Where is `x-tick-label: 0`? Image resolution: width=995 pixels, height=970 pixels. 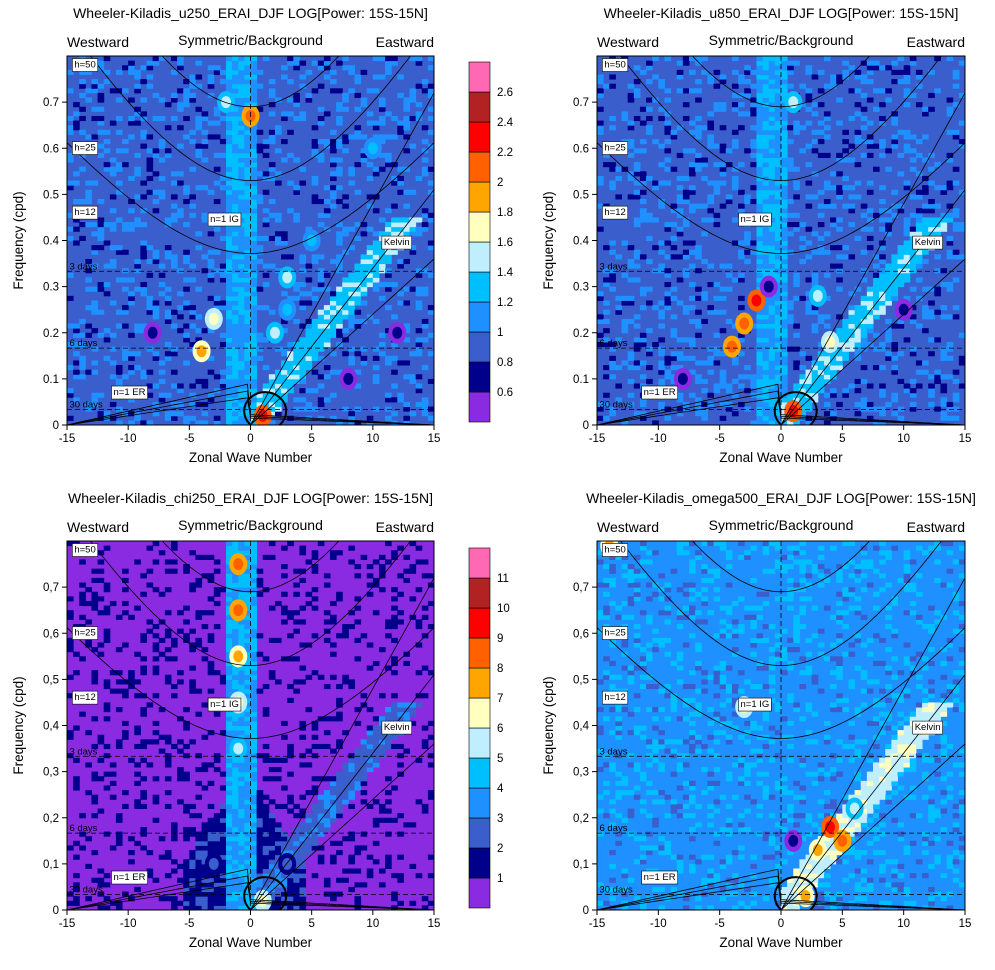
x-tick-label: 0 is located at coordinates (250, 439).